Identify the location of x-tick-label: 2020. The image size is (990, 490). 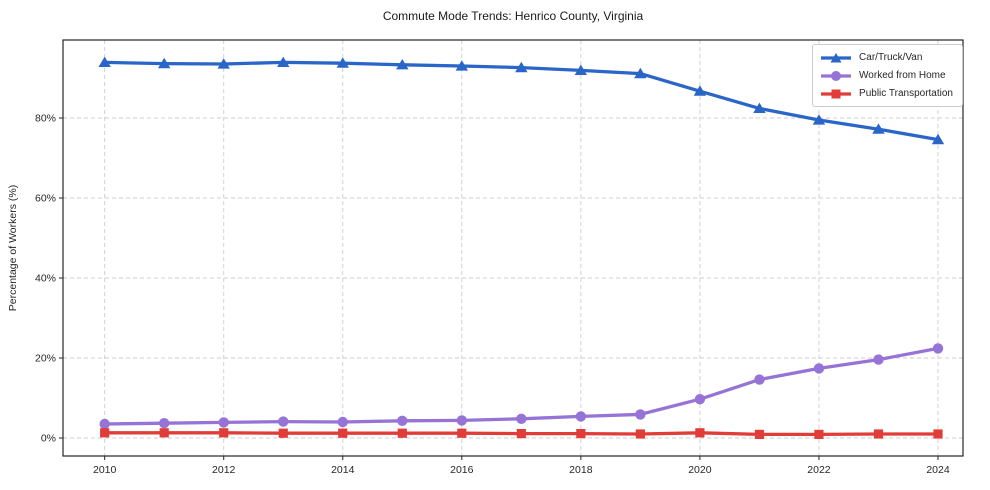
(700, 470).